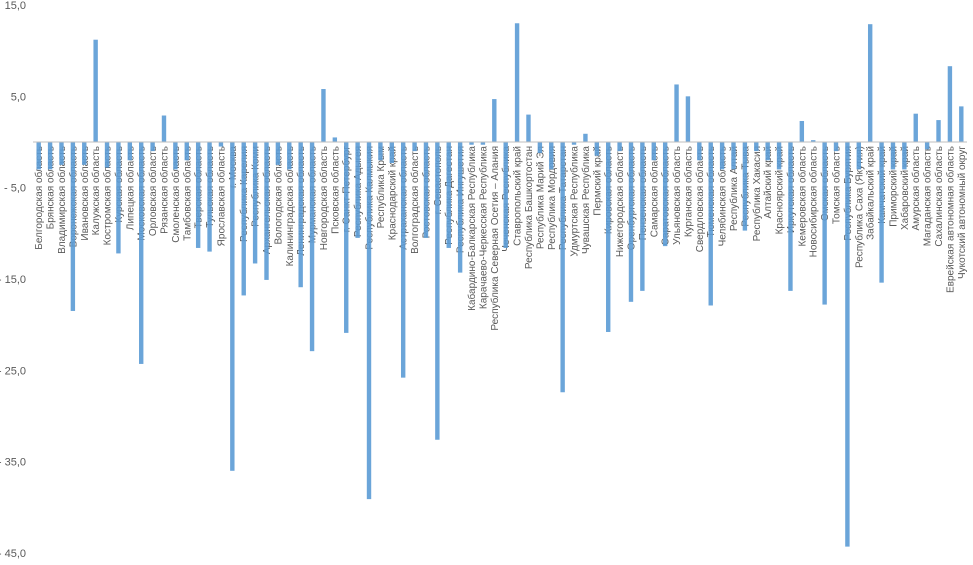  I want to click on category-label: Ставропольский край, so click(518, 196).